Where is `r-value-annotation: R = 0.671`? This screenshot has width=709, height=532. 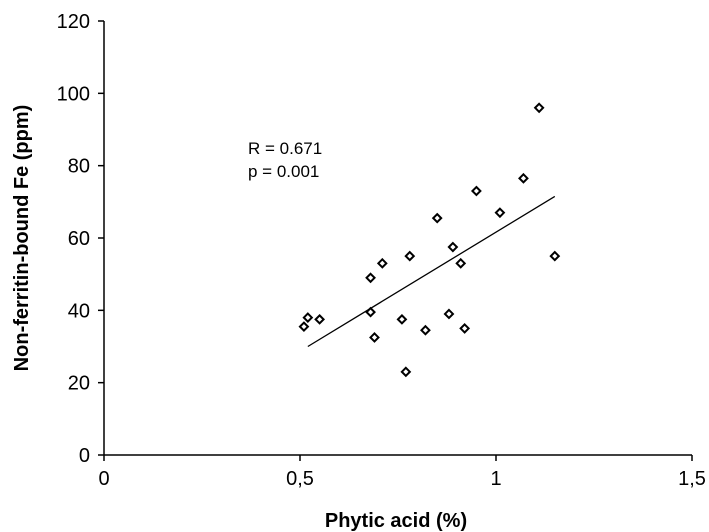
r-value-annotation: R = 0.671 is located at coordinates (285, 148).